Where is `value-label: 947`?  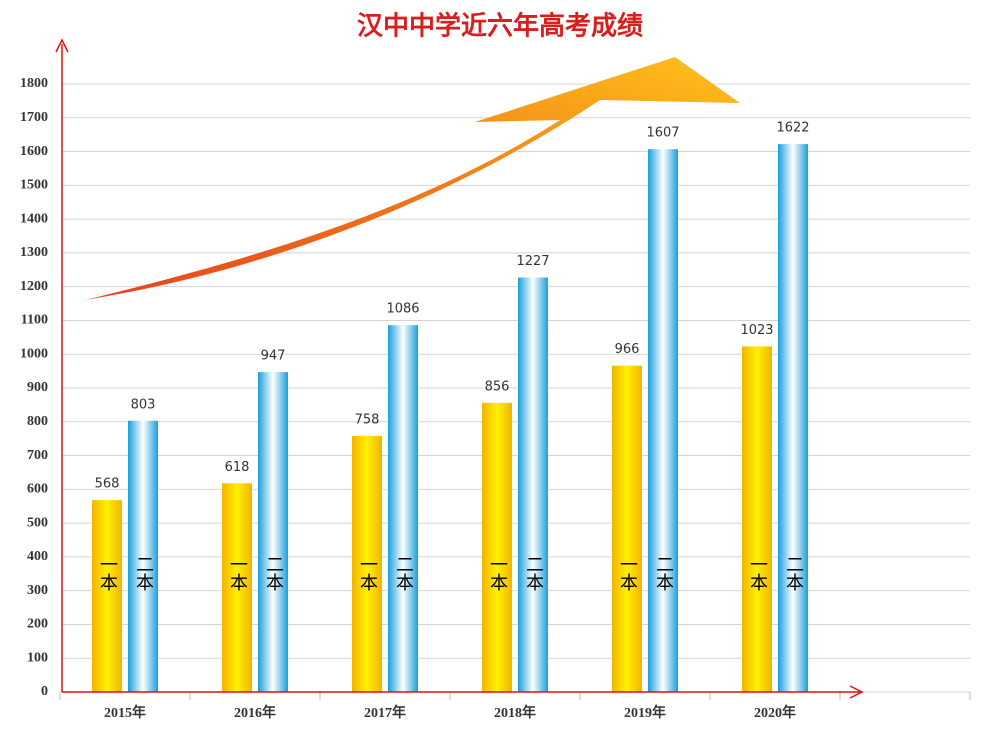 value-label: 947 is located at coordinates (273, 356).